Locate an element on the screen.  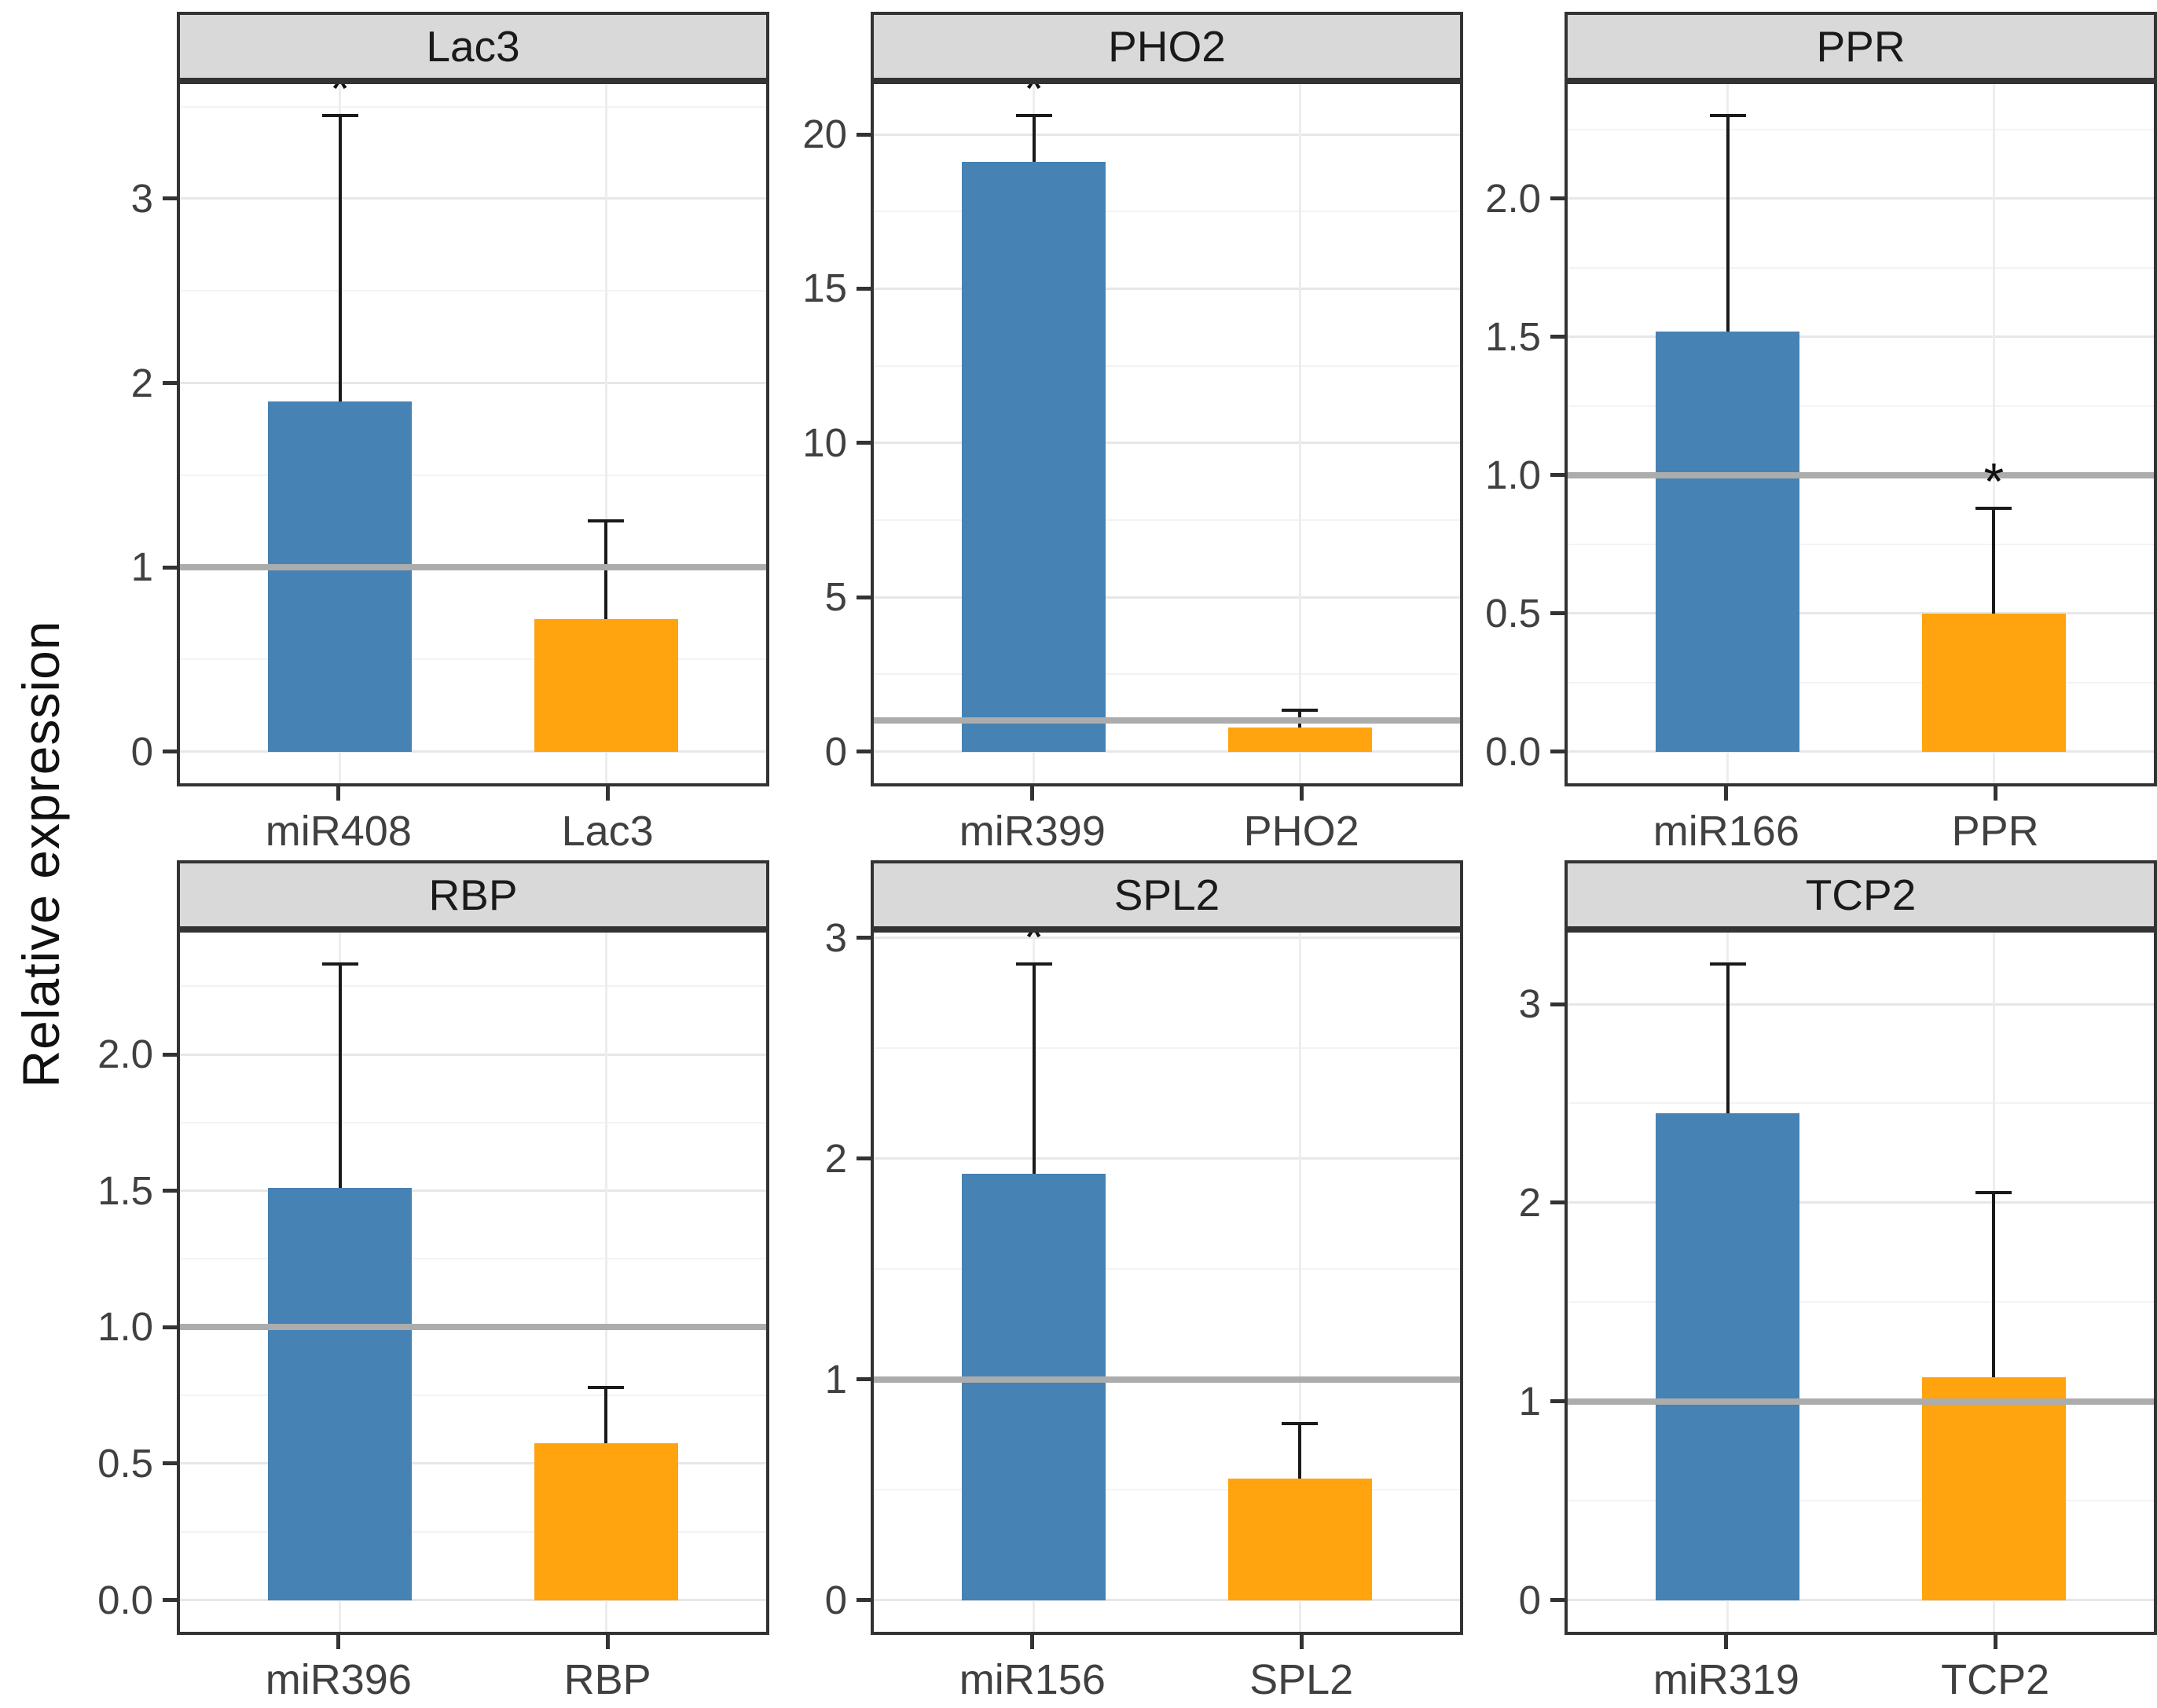
facet-title: Lac3 is located at coordinates (473, 46).